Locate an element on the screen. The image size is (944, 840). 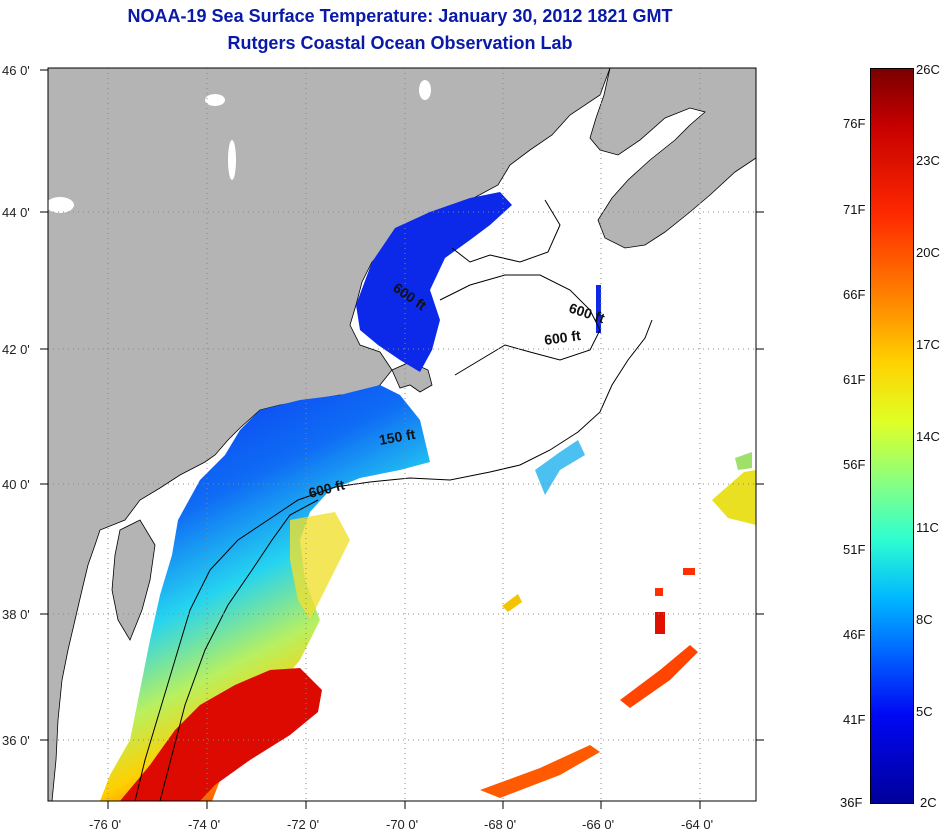
colorbar-c-label: 8C is located at coordinates (924, 619).